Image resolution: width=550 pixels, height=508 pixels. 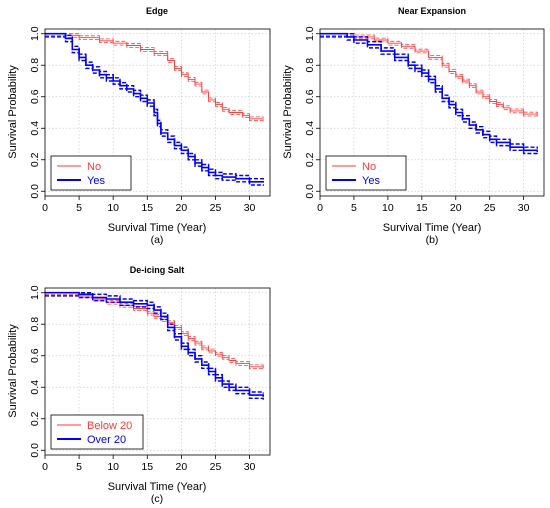 I want to click on chart-title: De-icing Salt, so click(x=157, y=270).